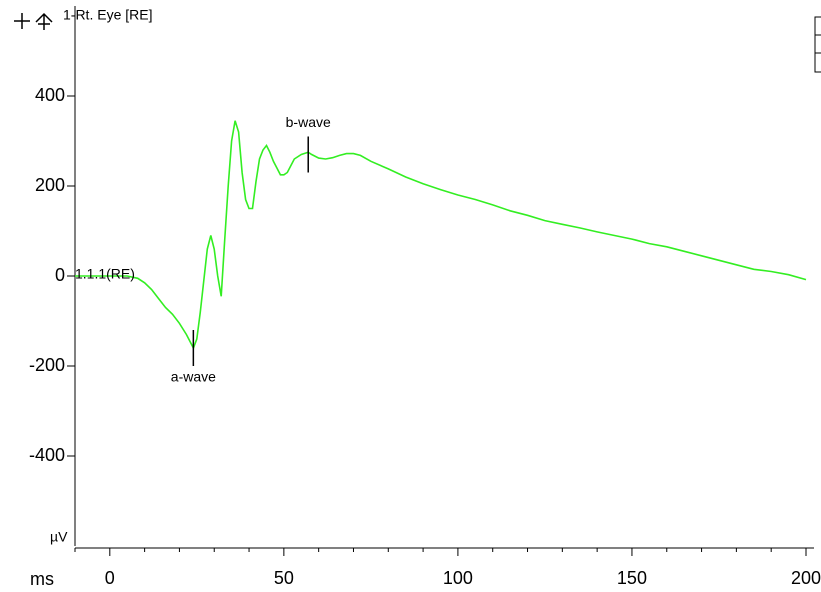 The width and height of the screenshot is (821, 592). What do you see at coordinates (50, 95) in the screenshot?
I see `y-tick-label: 400` at bounding box center [50, 95].